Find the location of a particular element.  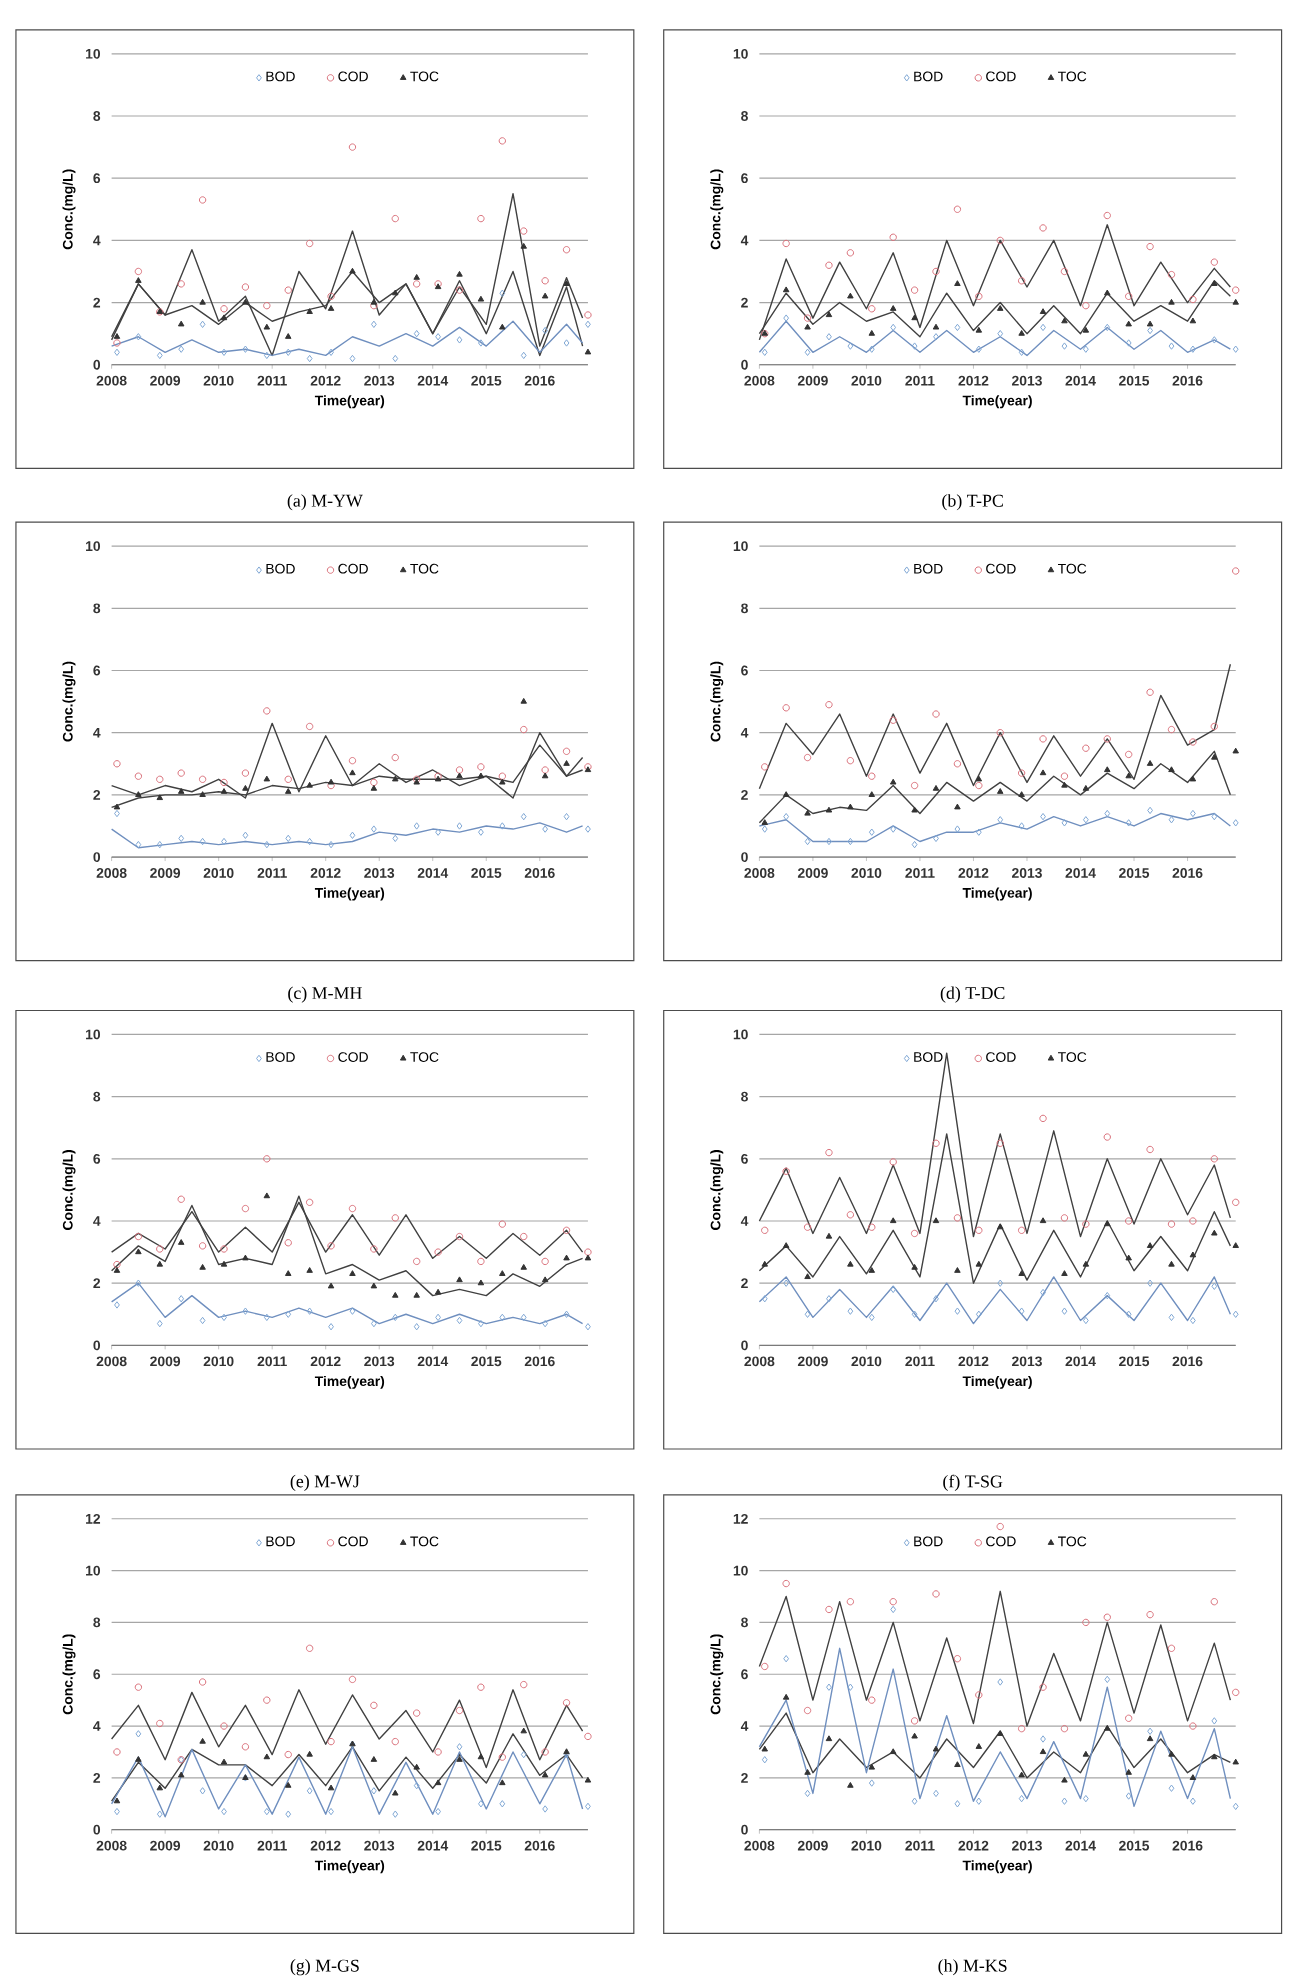

text: (a) M-YW is located at coordinates (325, 502).